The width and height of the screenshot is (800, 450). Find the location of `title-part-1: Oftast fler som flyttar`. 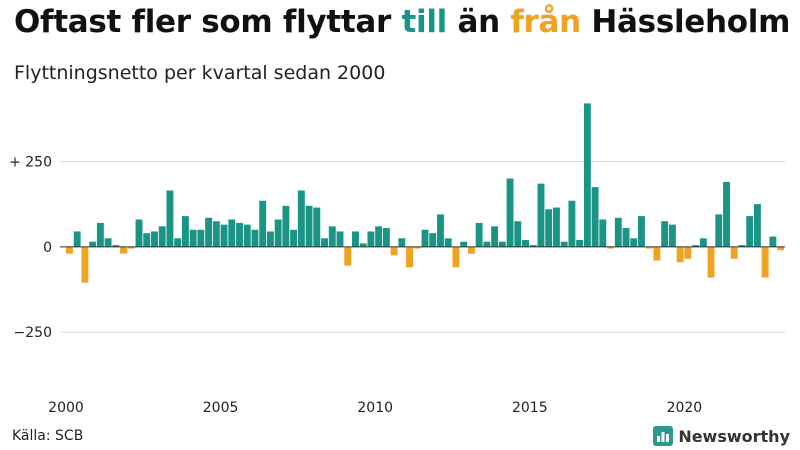

title-part-1: Oftast fler som flyttar is located at coordinates (208, 22).